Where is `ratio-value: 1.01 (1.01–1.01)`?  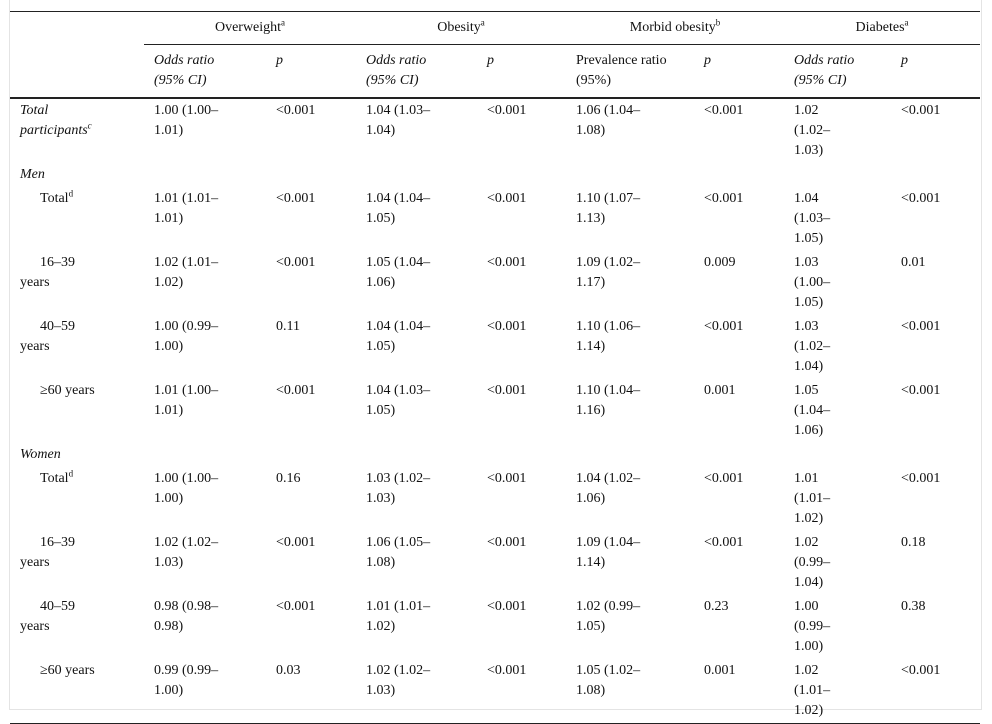 ratio-value: 1.01 (1.01–1.01) is located at coordinates (186, 208).